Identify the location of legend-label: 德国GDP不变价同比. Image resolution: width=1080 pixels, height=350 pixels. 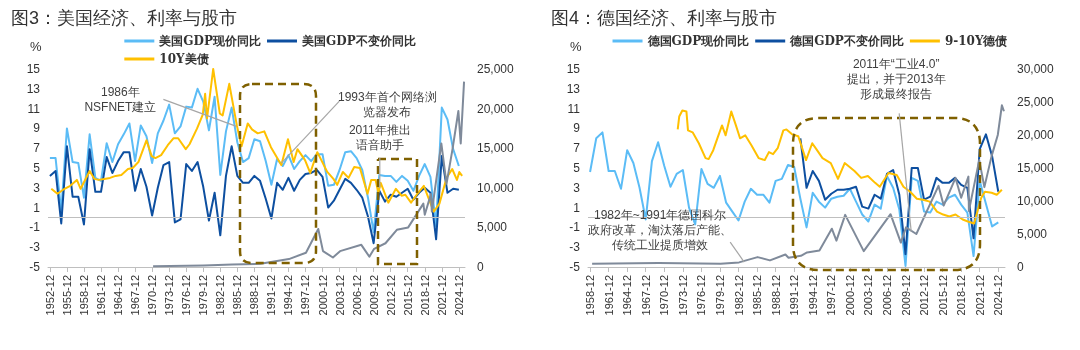
(846, 41).